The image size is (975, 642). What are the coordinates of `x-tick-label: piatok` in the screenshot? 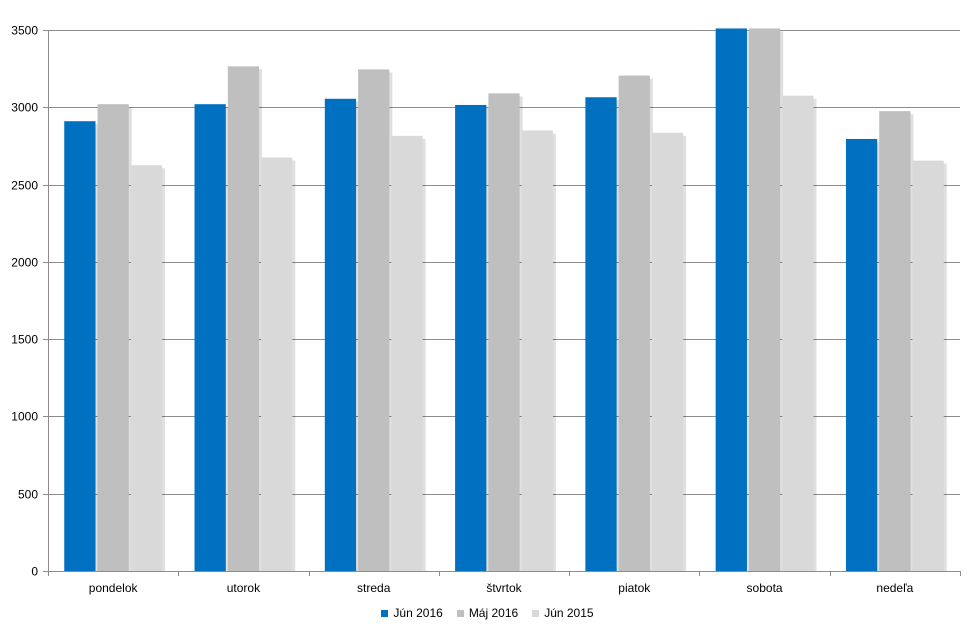 It's located at (634, 588).